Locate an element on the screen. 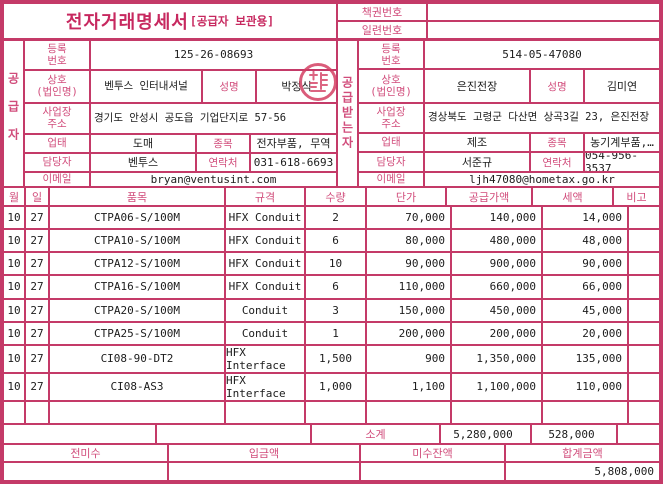 This screenshot has width=663, height=484. supplier-email-value: bryan@ventusint.com is located at coordinates (213, 179).